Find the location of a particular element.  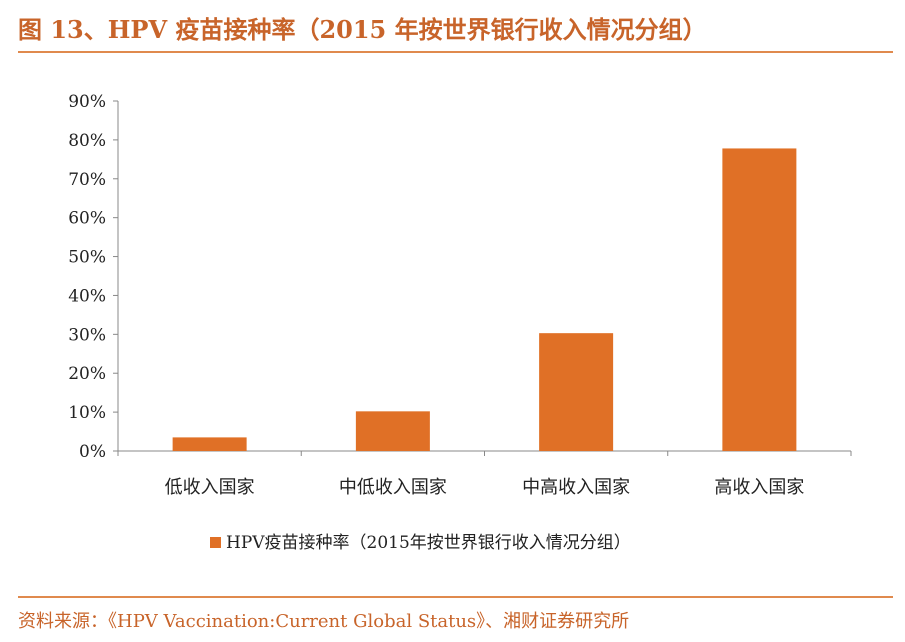

y-tick-label: 0% is located at coordinates (92, 452).